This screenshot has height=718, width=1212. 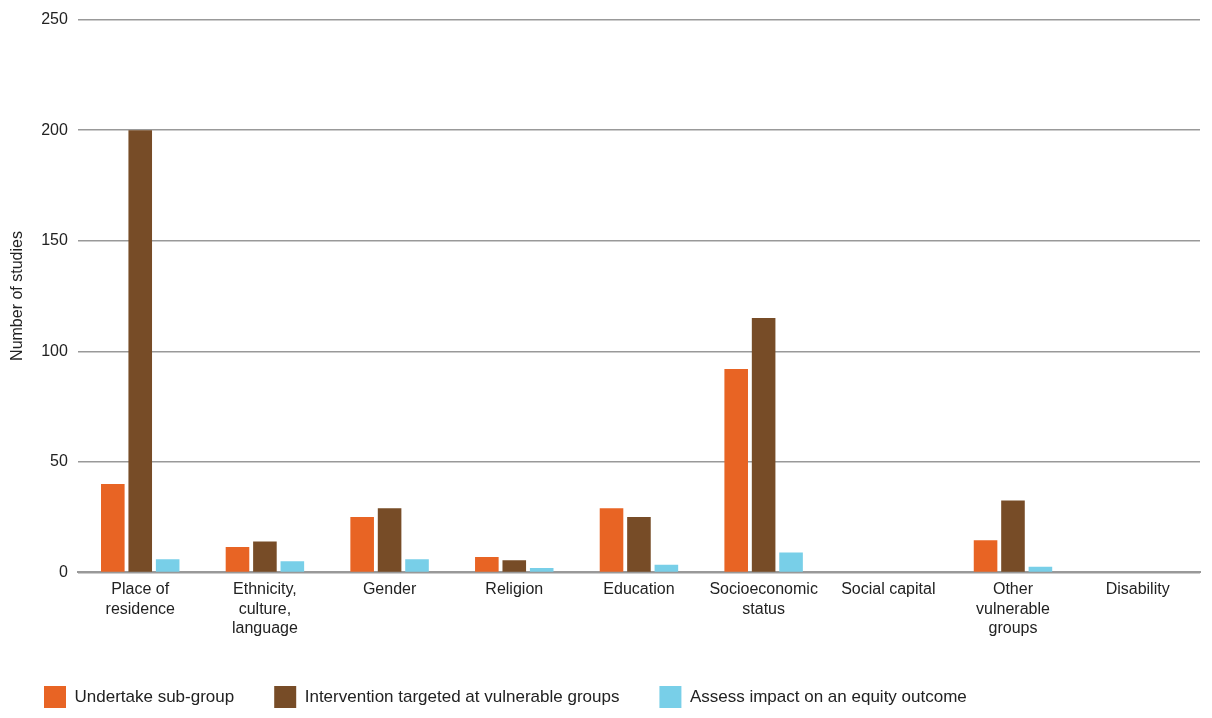 I want to click on y-tick-label: 50, so click(x=59, y=461).